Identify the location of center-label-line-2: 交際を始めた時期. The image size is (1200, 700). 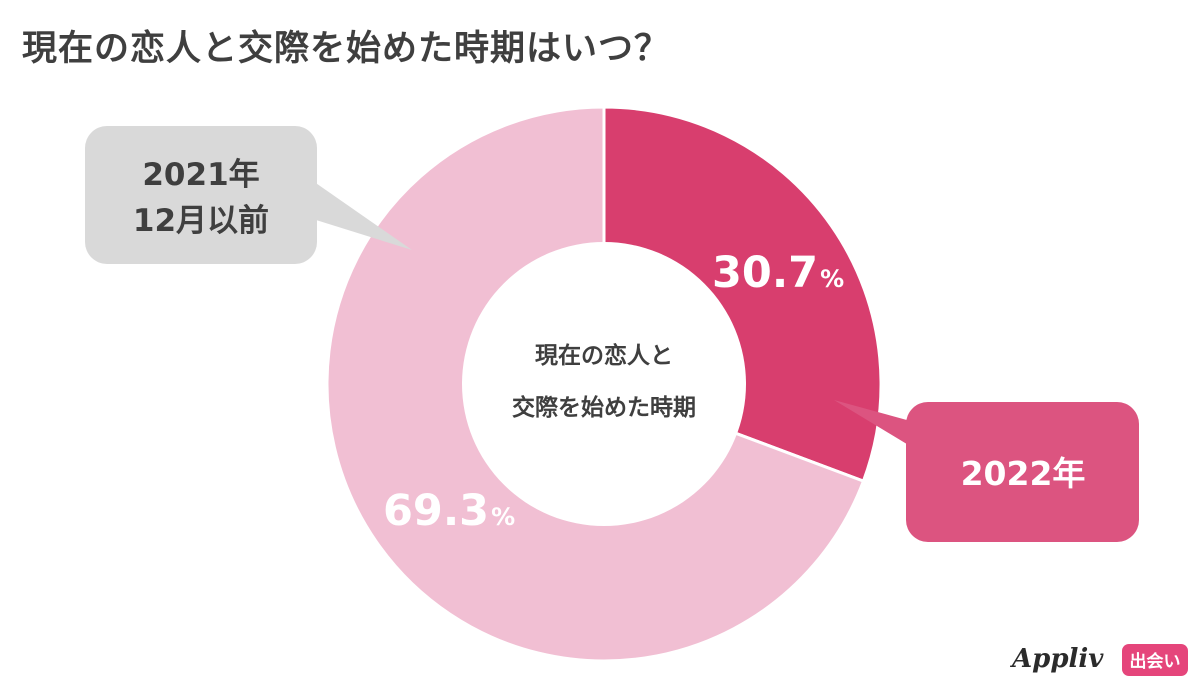
(604, 407).